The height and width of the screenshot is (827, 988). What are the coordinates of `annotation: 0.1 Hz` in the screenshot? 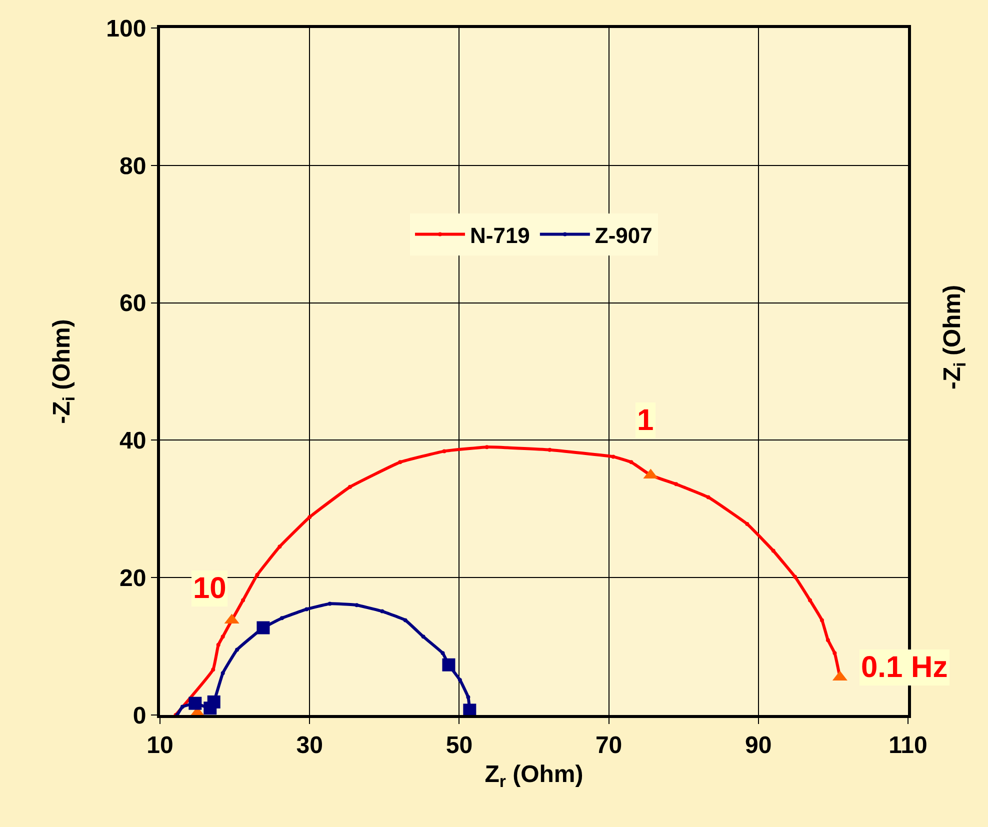 It's located at (904, 667).